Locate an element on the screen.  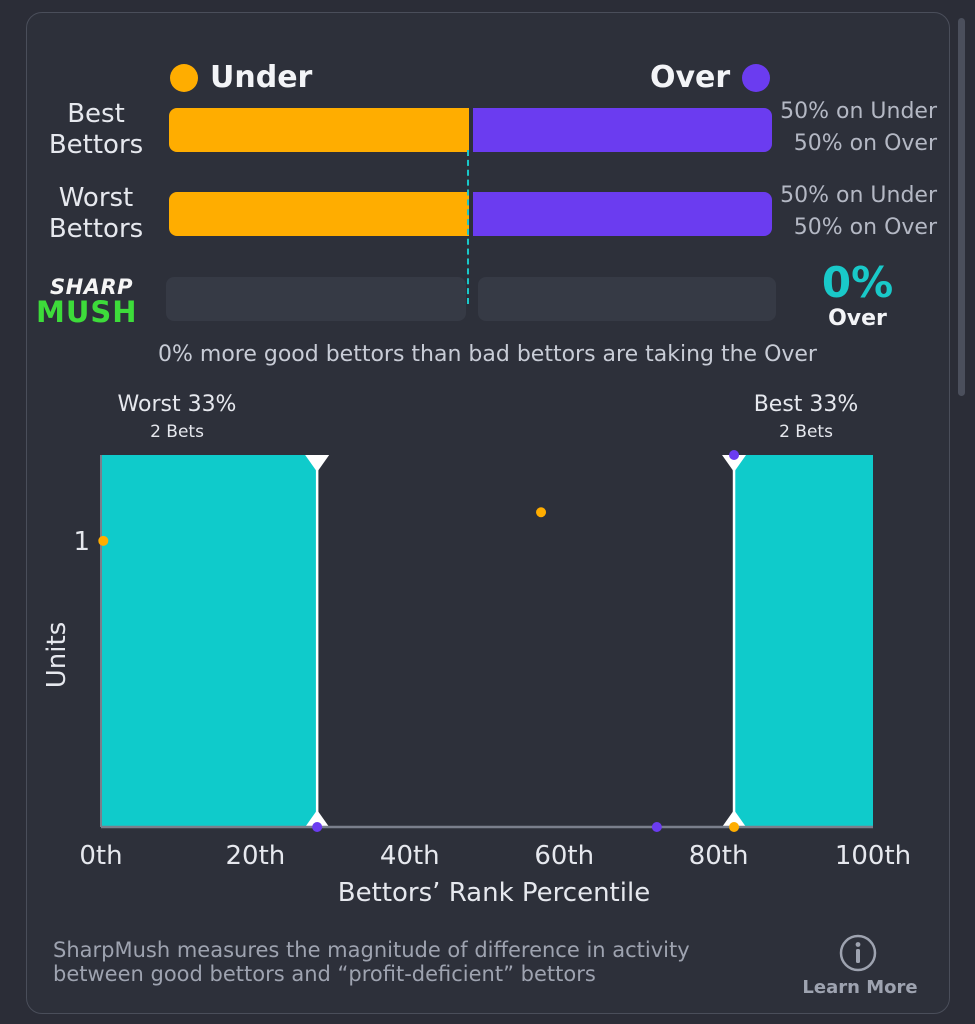
x-tick-label-4: 80th is located at coordinates (719, 856).